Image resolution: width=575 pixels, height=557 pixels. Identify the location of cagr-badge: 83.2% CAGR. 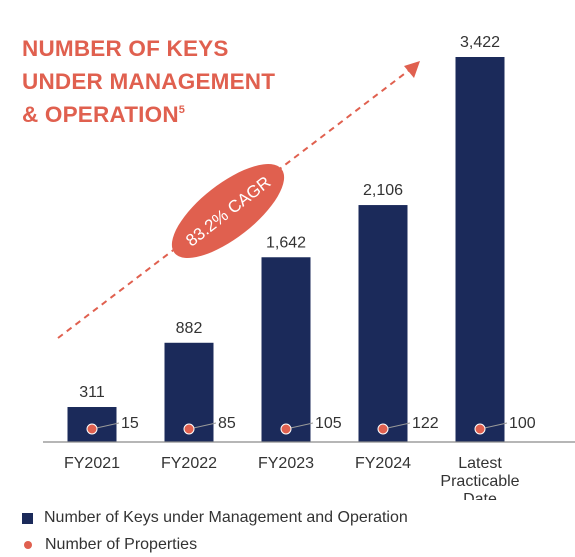
(228, 211).